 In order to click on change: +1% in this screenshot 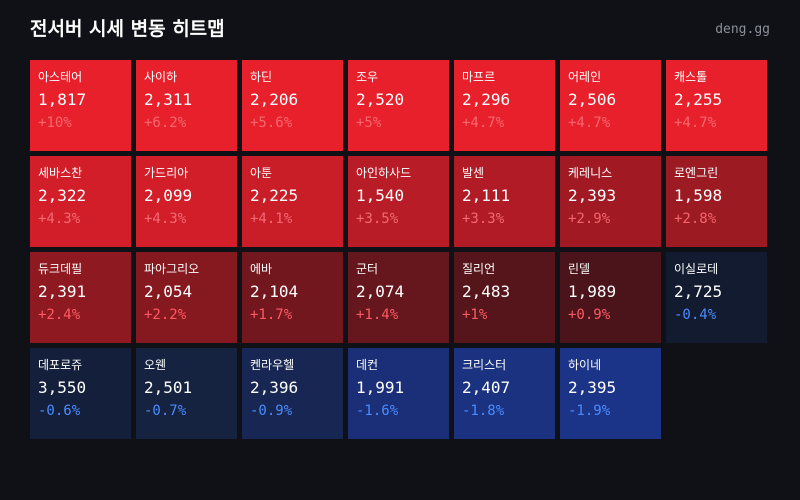, I will do `click(475, 315)`.